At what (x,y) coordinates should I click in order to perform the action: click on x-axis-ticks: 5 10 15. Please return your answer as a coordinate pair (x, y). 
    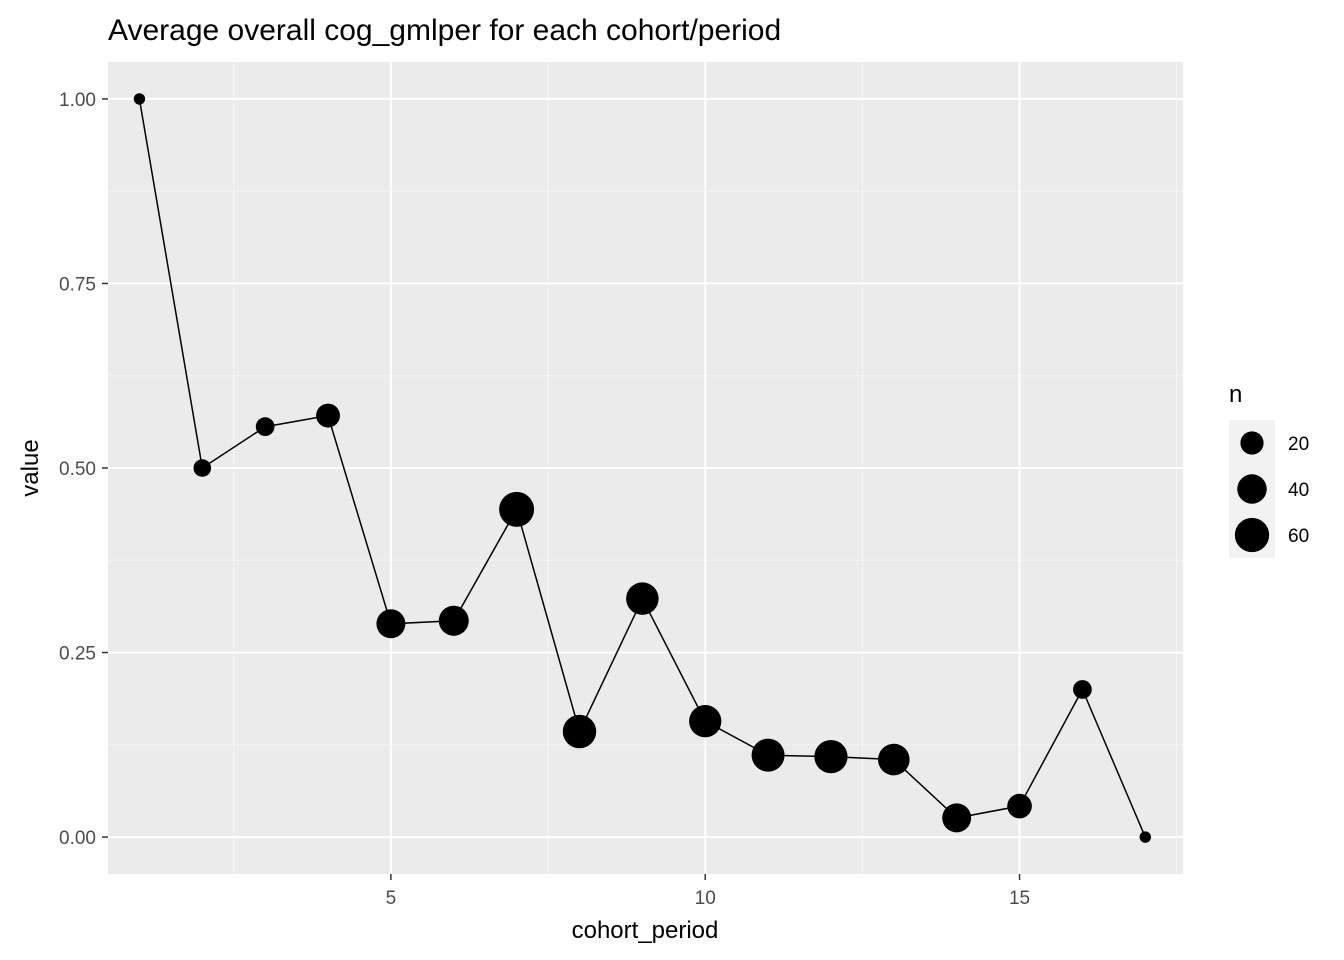
    Looking at the image, I should click on (708, 891).